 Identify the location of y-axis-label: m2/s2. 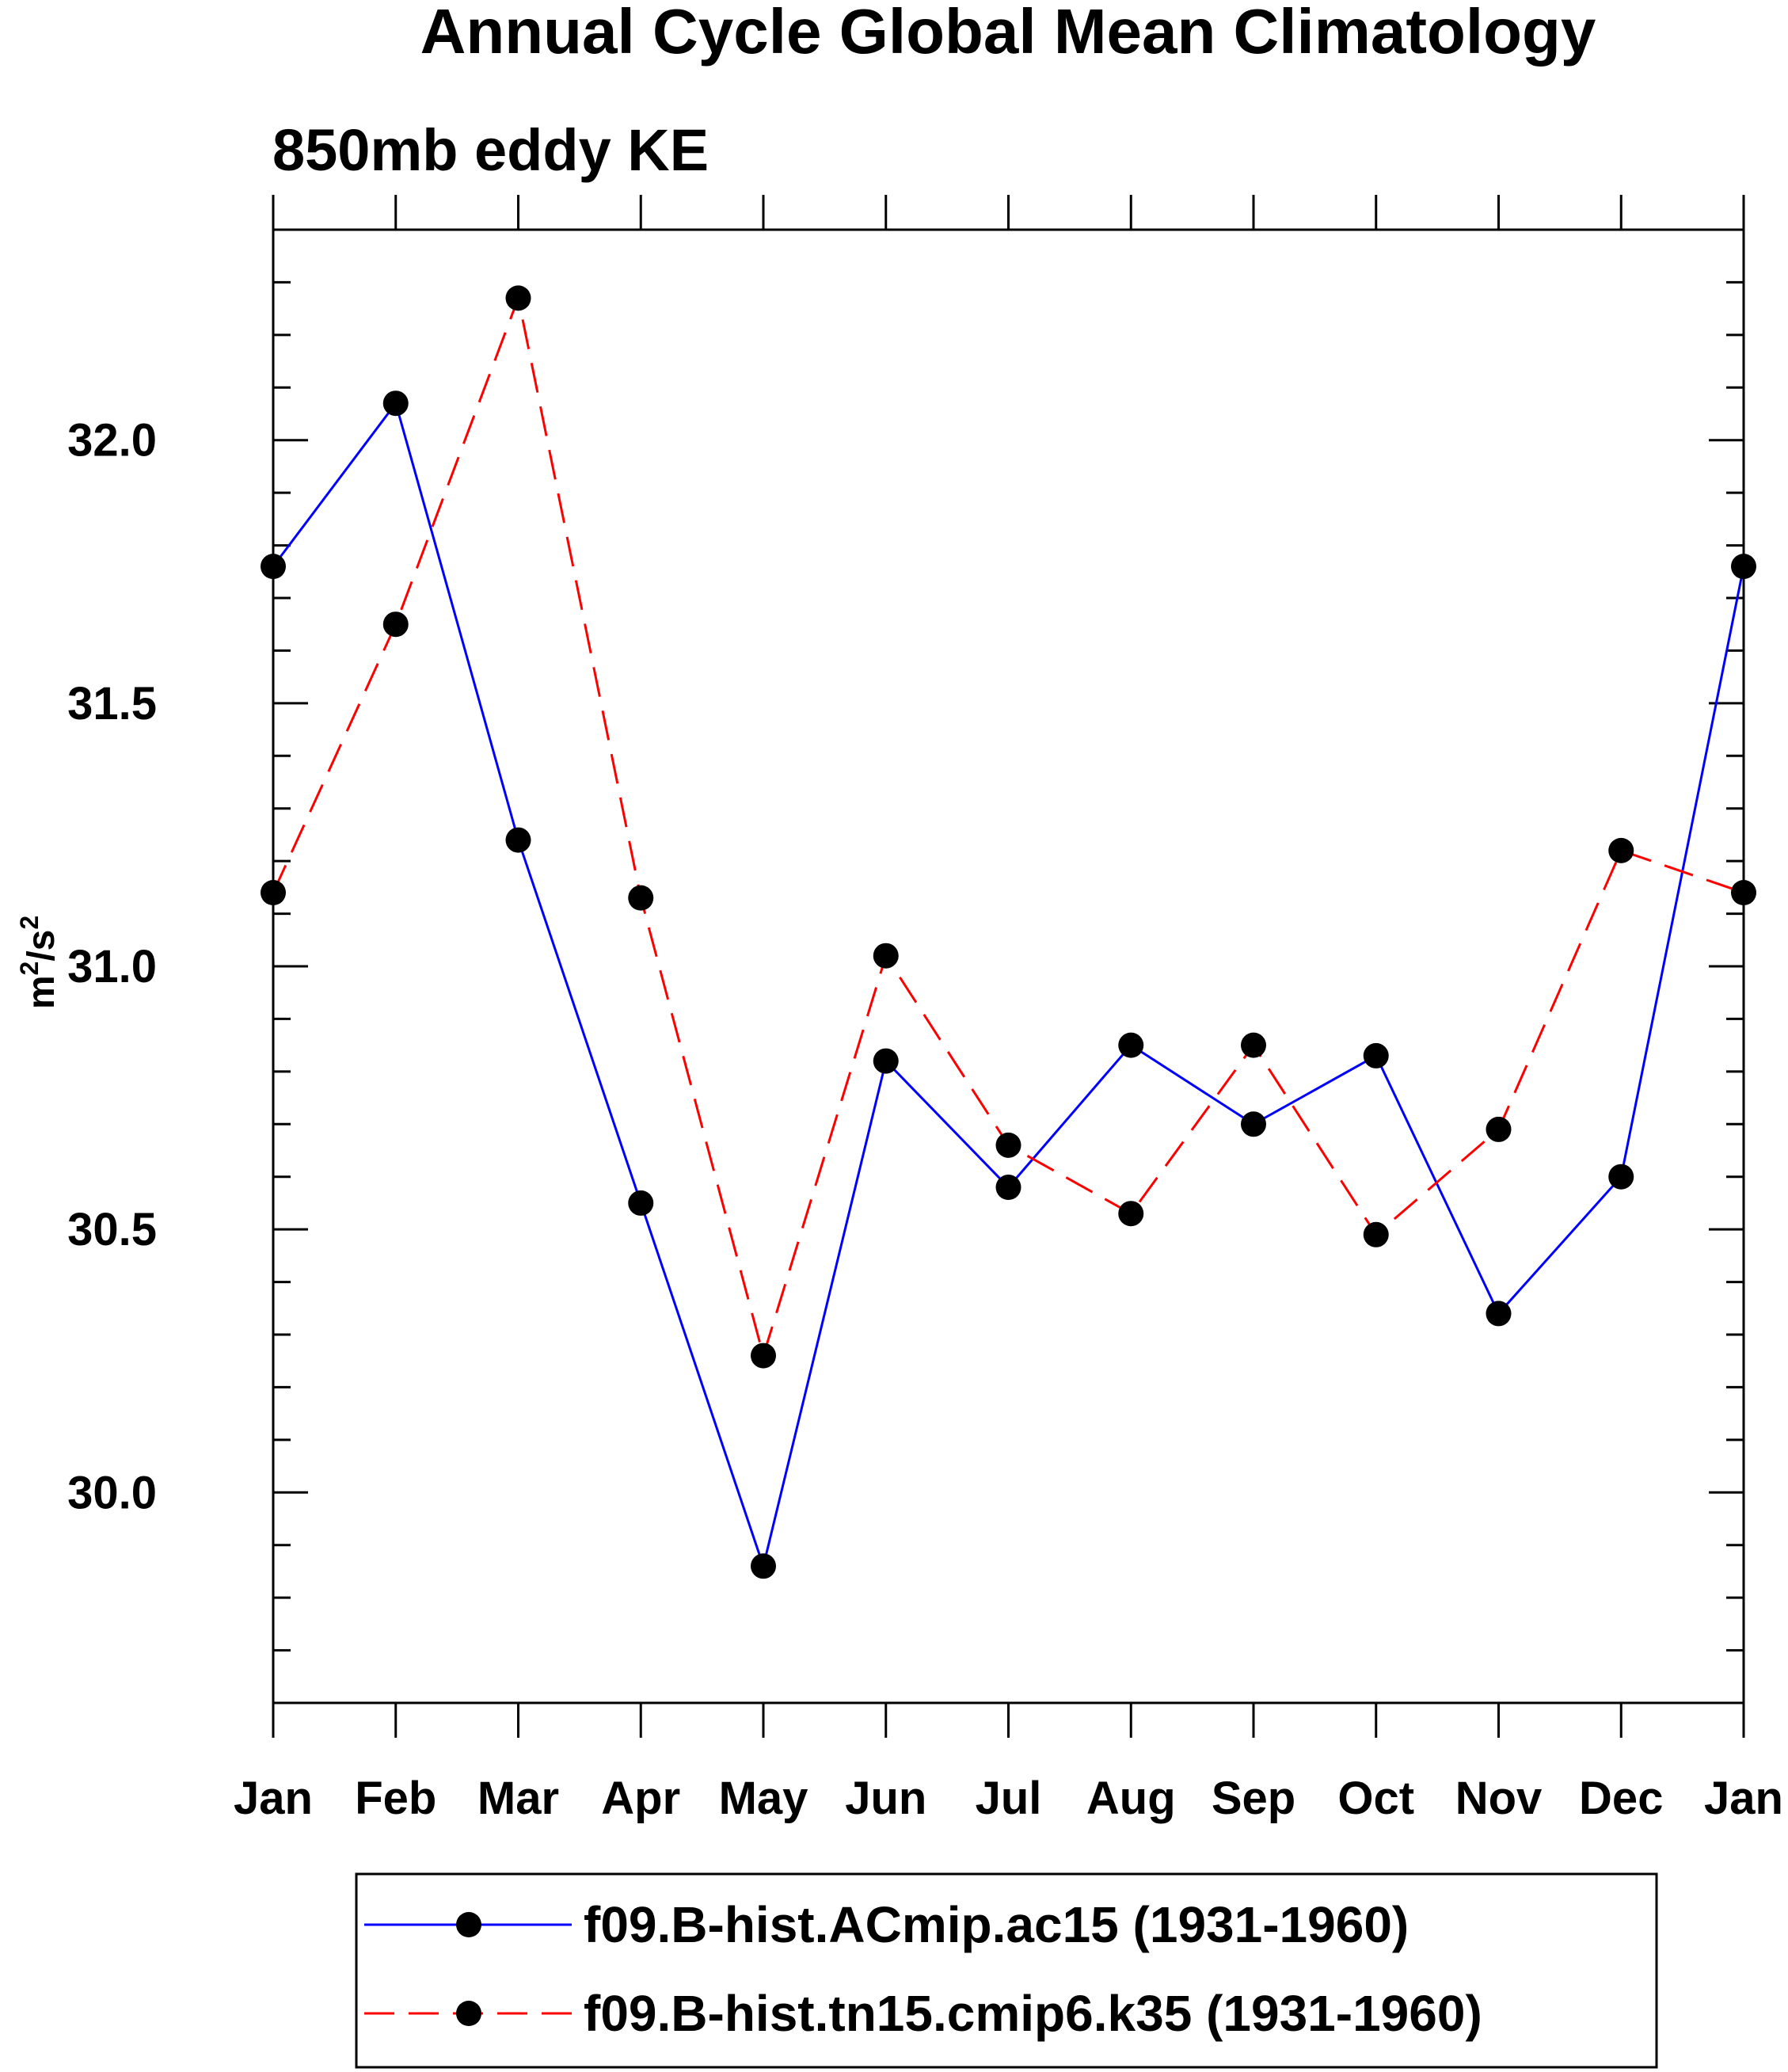
(39, 962).